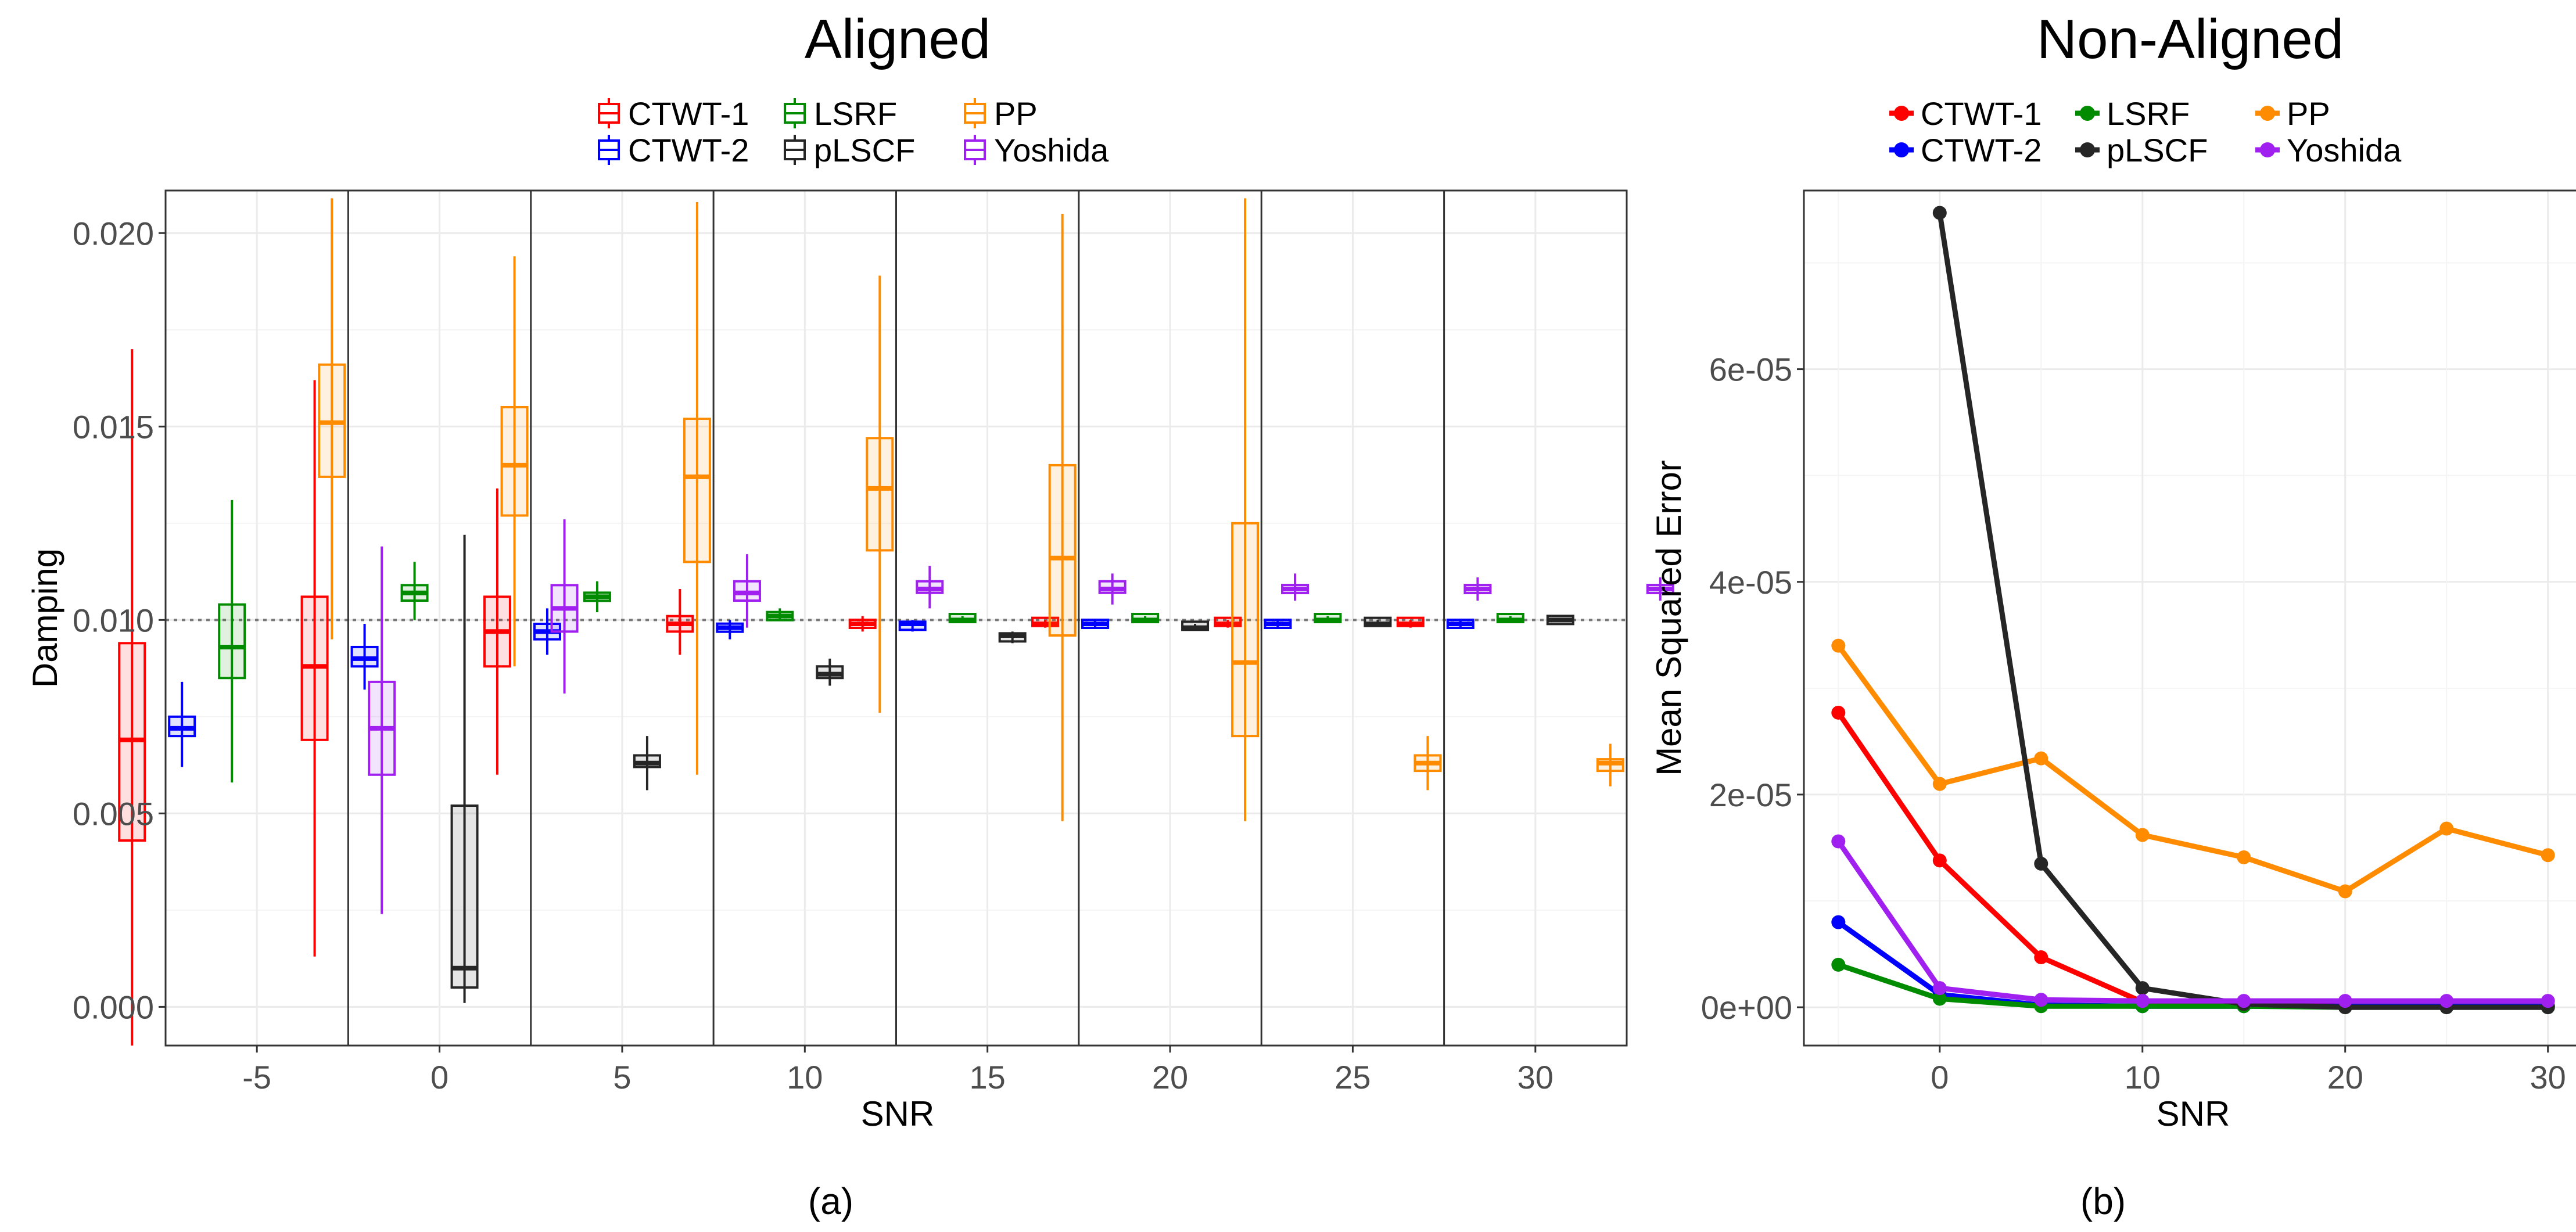  What do you see at coordinates (1750, 795) in the screenshot?
I see `y-tick-label-2e-05: 2e-05` at bounding box center [1750, 795].